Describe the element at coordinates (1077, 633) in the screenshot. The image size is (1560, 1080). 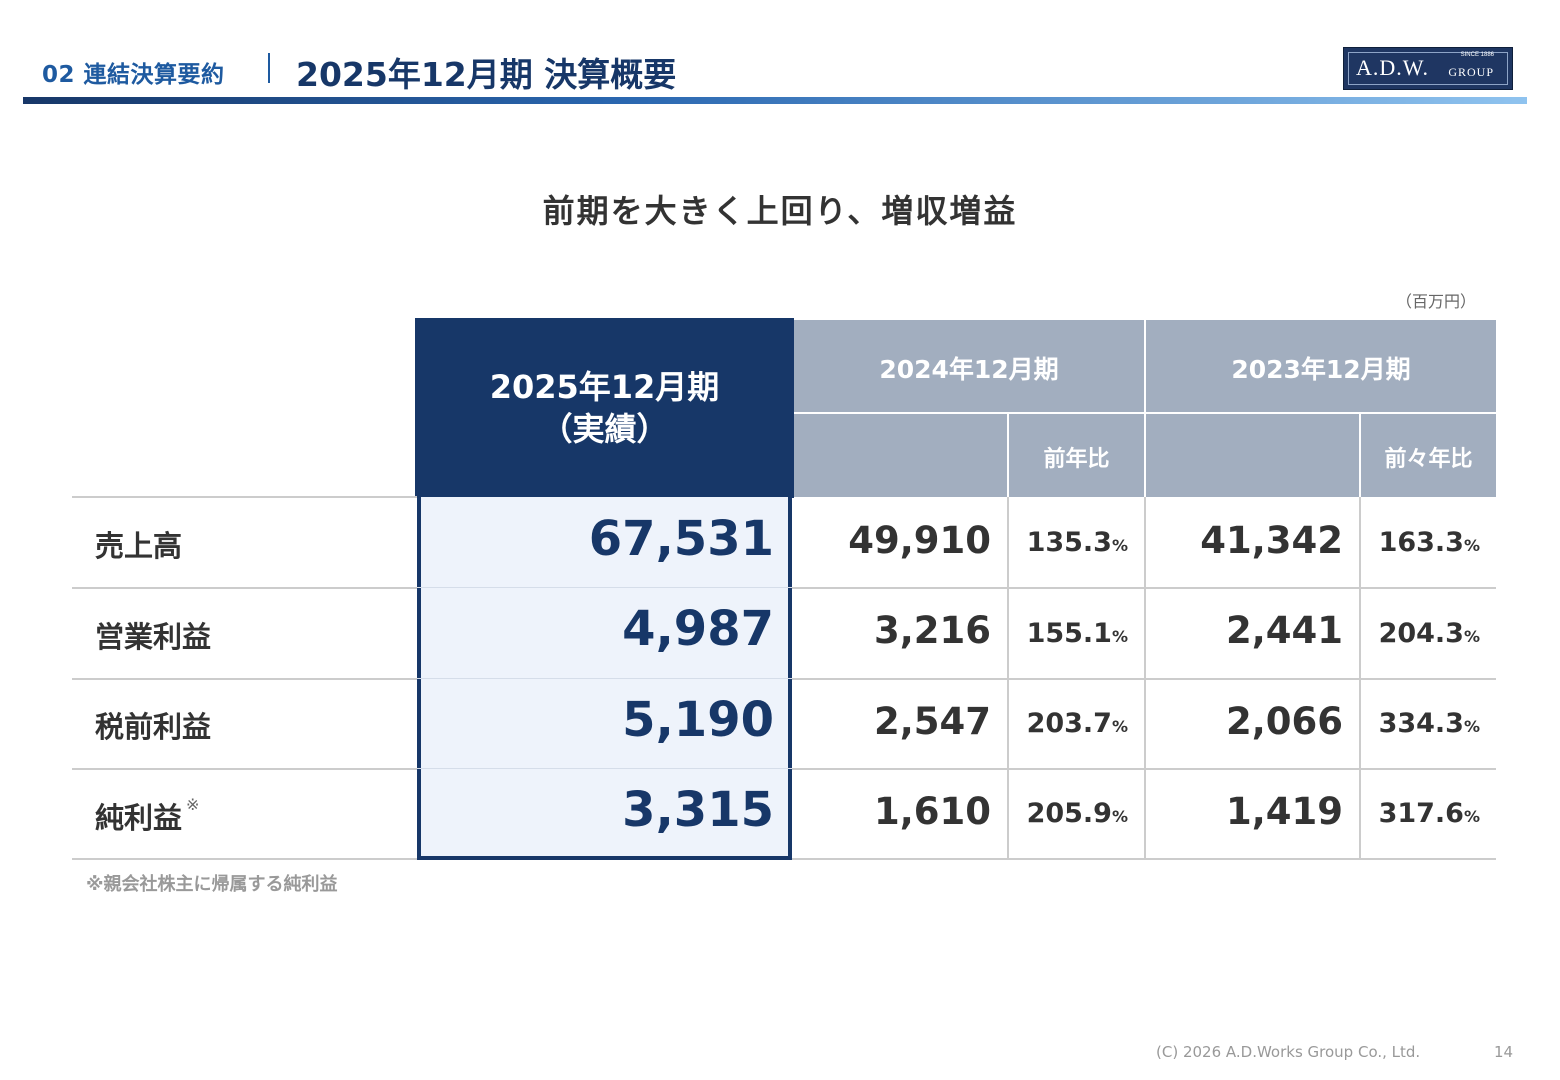
I see `prev-ratio-operating-profit: 155.1%` at that location.